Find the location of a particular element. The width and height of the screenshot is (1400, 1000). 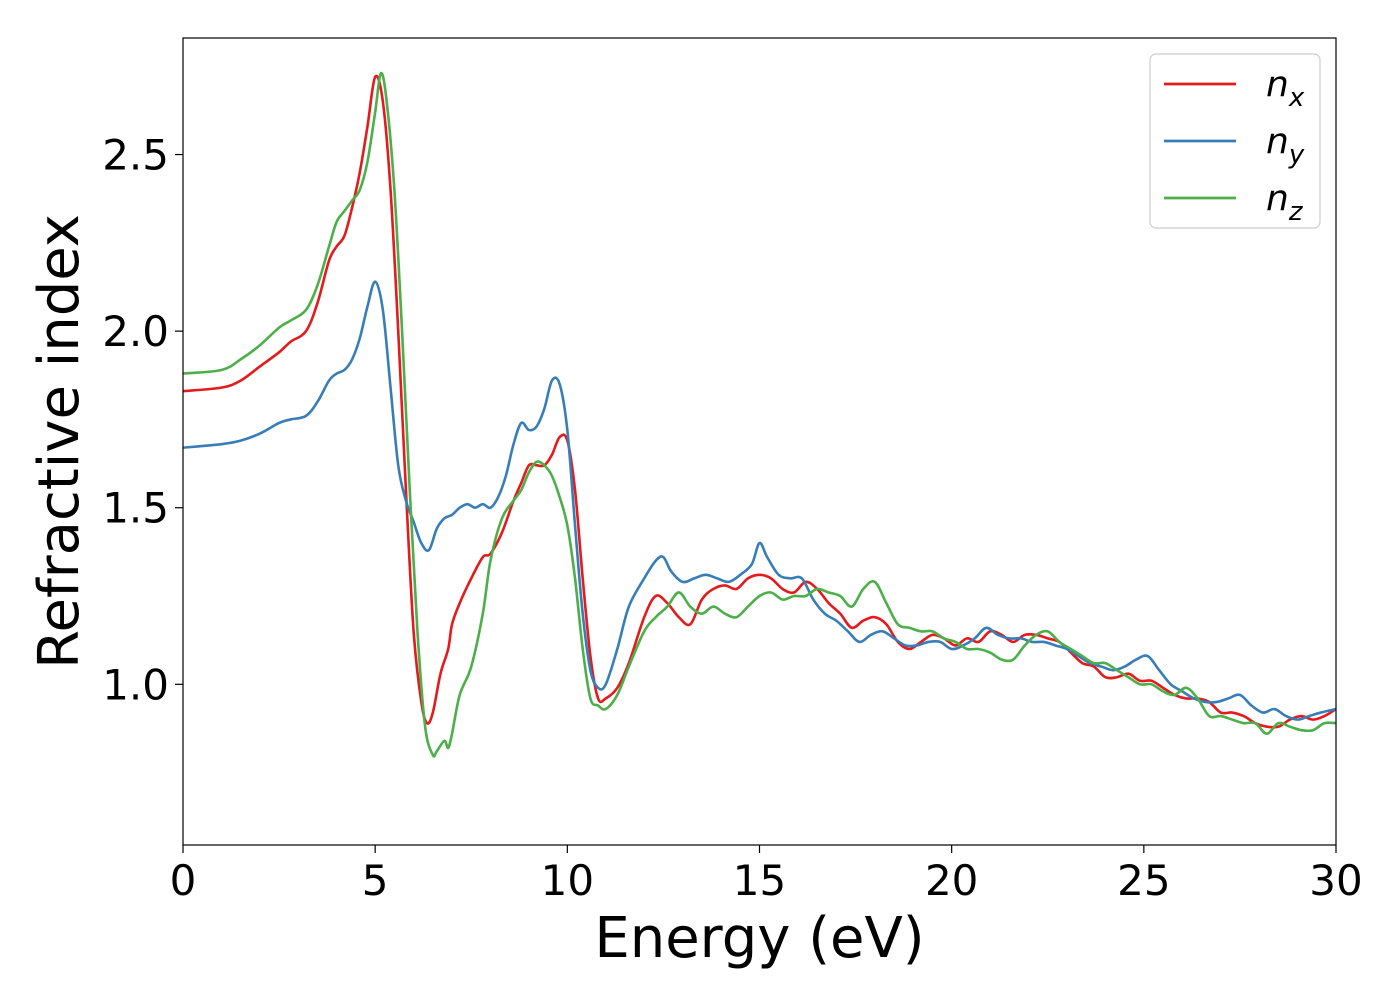

y-tick-label: 1.5 is located at coordinates (135, 508).